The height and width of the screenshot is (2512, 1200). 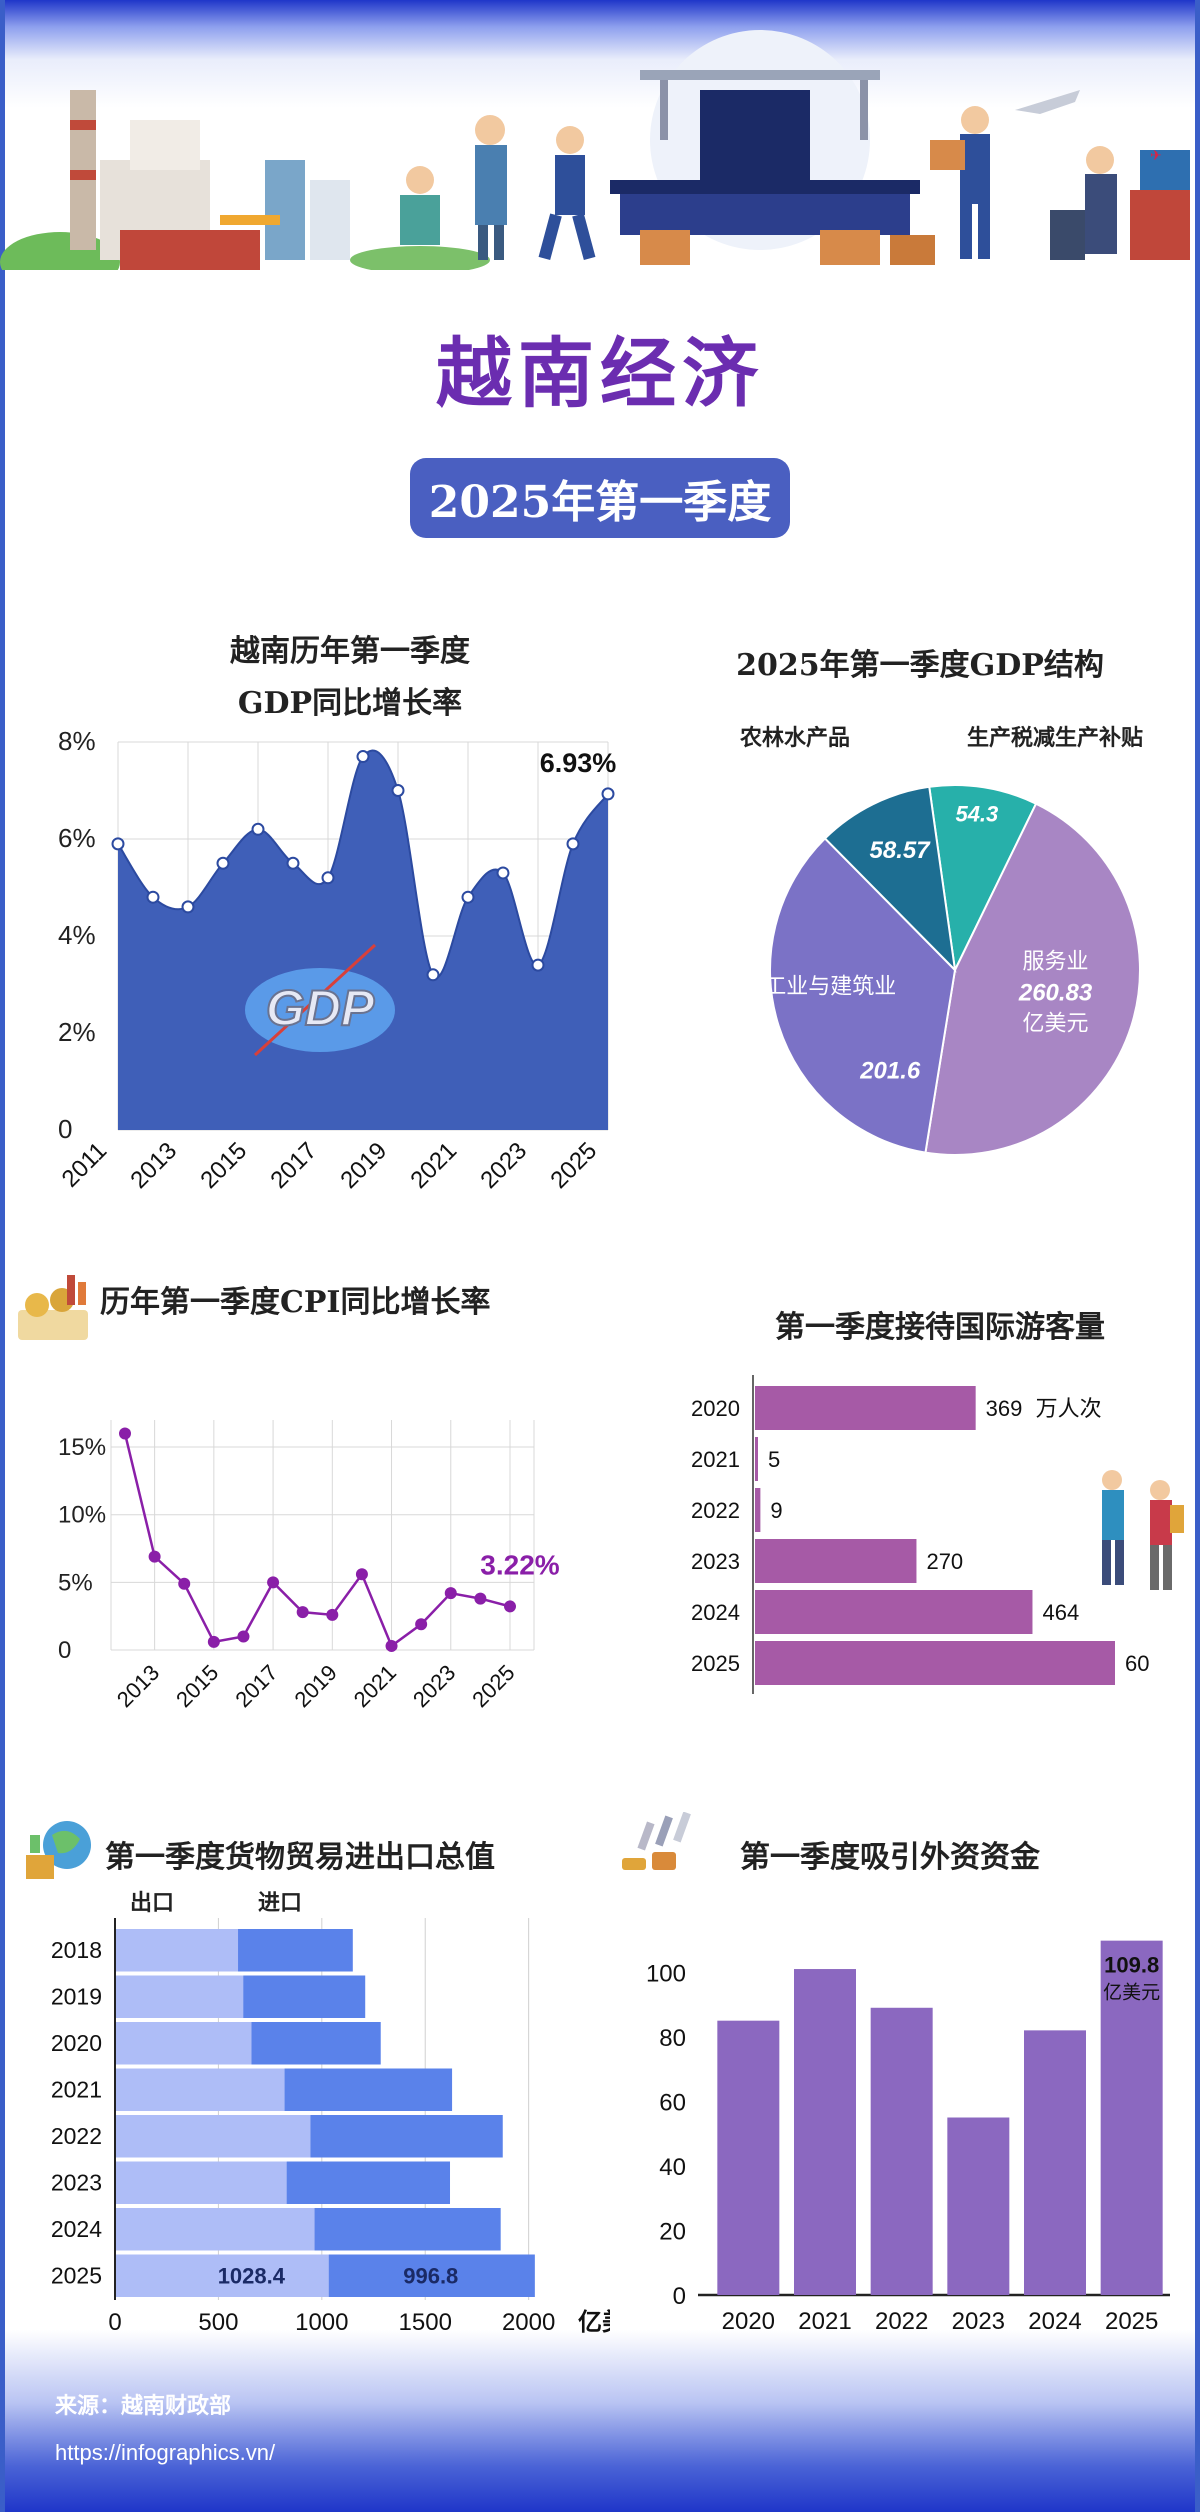 I want to click on y-tick-label: 8%, so click(x=77, y=741).